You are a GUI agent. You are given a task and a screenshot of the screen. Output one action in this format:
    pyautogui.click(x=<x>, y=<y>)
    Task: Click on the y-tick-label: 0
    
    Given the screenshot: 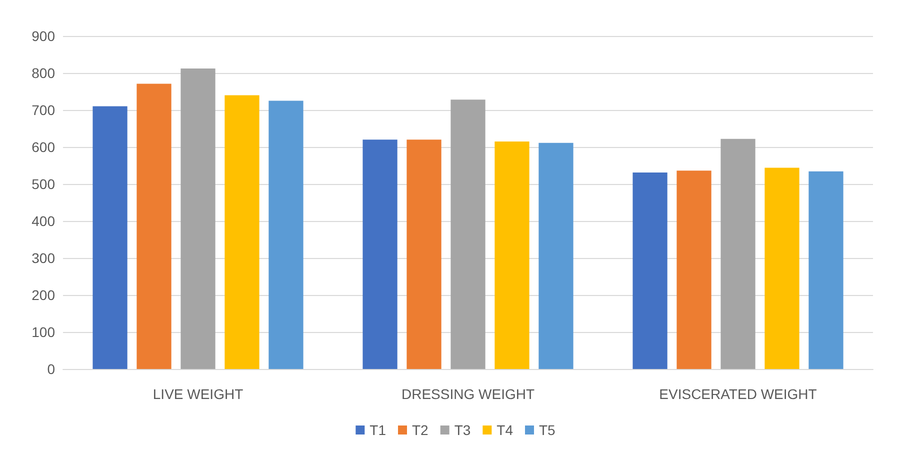 What is the action you would take?
    pyautogui.click(x=51, y=369)
    